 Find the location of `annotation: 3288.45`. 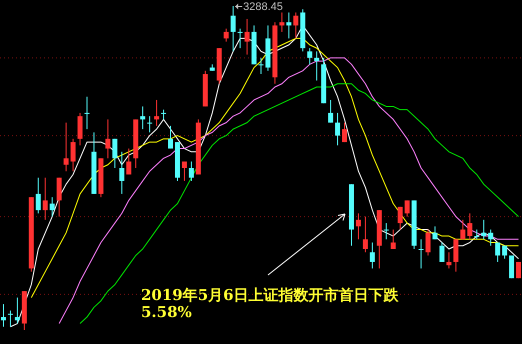

annotation: 3288.45 is located at coordinates (263, 7).